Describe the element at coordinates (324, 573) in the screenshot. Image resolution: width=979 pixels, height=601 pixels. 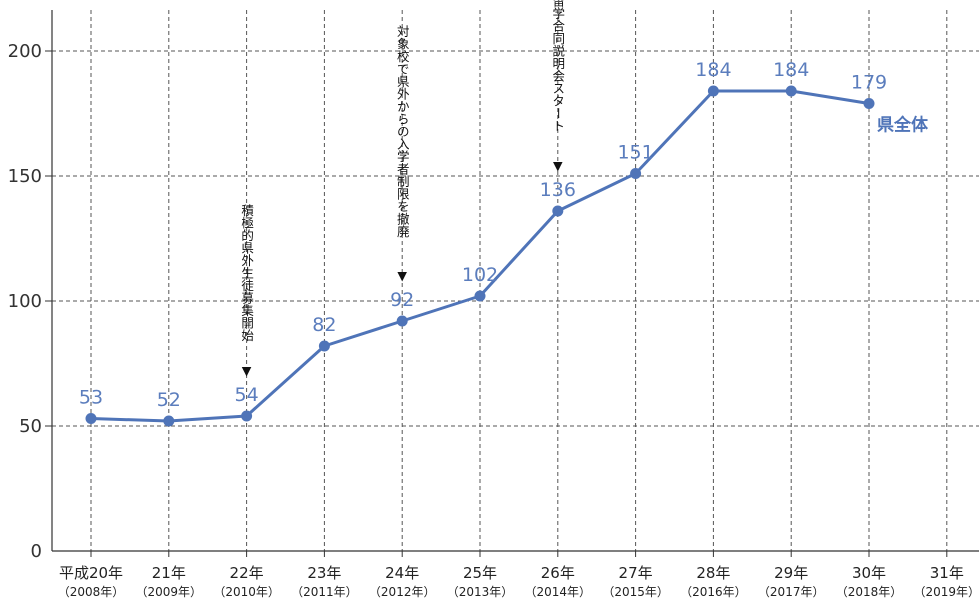
I see `x-tick-label: 23年` at that location.